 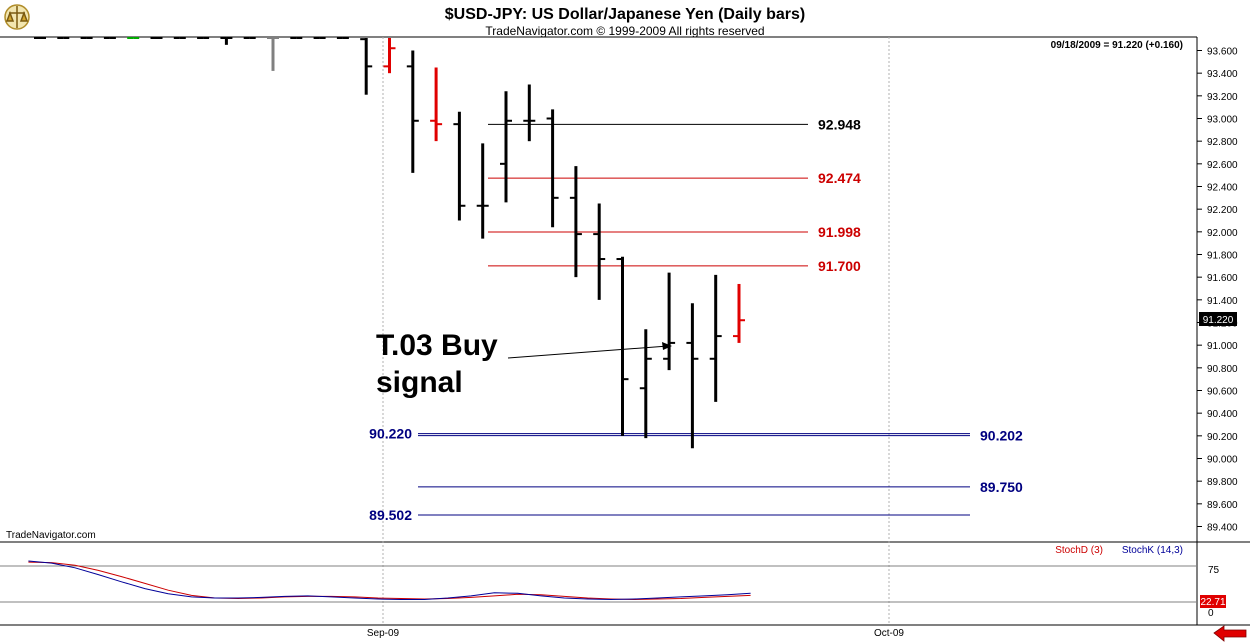 I want to click on level-label-6: 89.750, so click(x=1001, y=487).